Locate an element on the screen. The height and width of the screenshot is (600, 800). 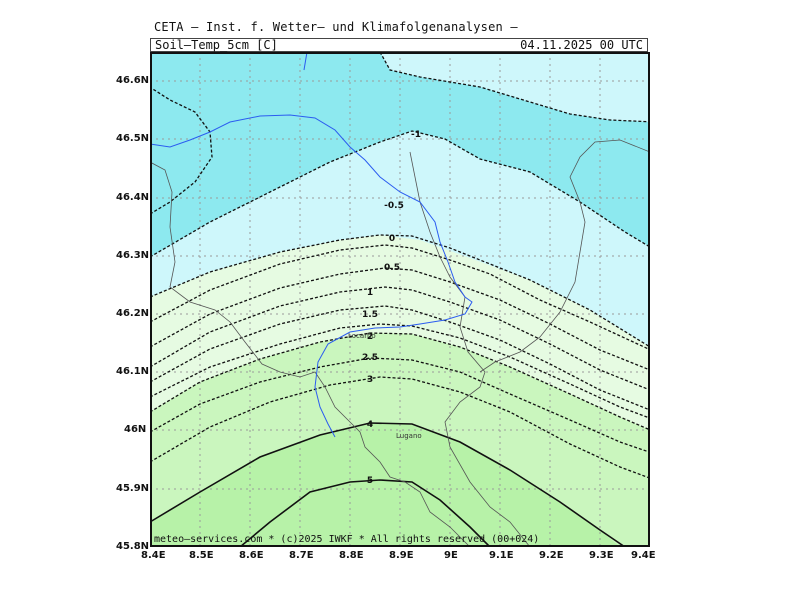
lon-label-9.1: 9.1E is located at coordinates (501, 555).